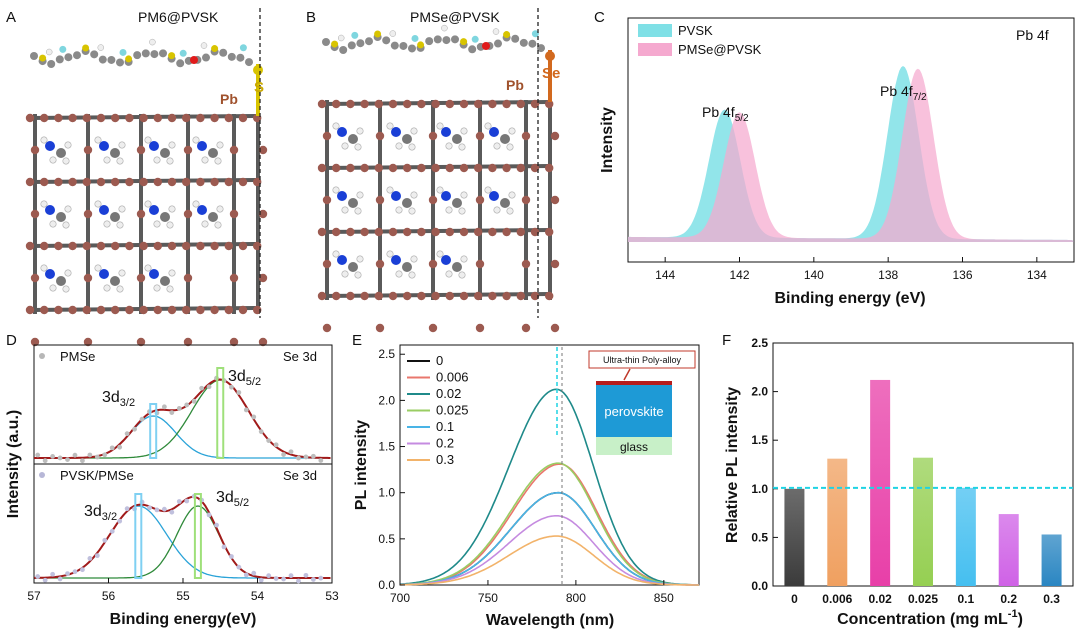  What do you see at coordinates (551, 73) in the screenshot?
I see `atom-label-se: Se` at bounding box center [551, 73].